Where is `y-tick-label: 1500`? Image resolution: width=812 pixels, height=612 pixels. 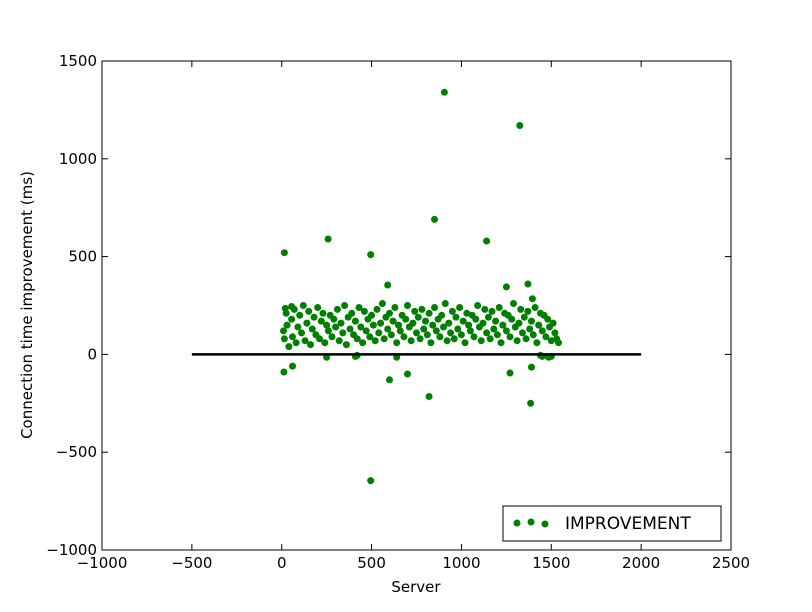
y-tick-label: 1500 is located at coordinates (78, 61).